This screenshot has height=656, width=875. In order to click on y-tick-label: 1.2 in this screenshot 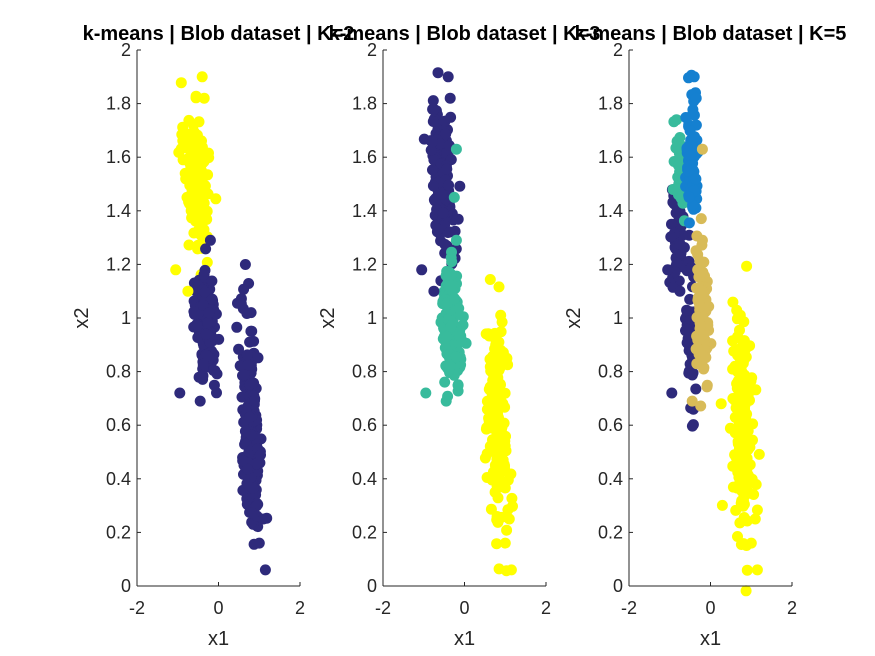, I will do `click(610, 264)`.